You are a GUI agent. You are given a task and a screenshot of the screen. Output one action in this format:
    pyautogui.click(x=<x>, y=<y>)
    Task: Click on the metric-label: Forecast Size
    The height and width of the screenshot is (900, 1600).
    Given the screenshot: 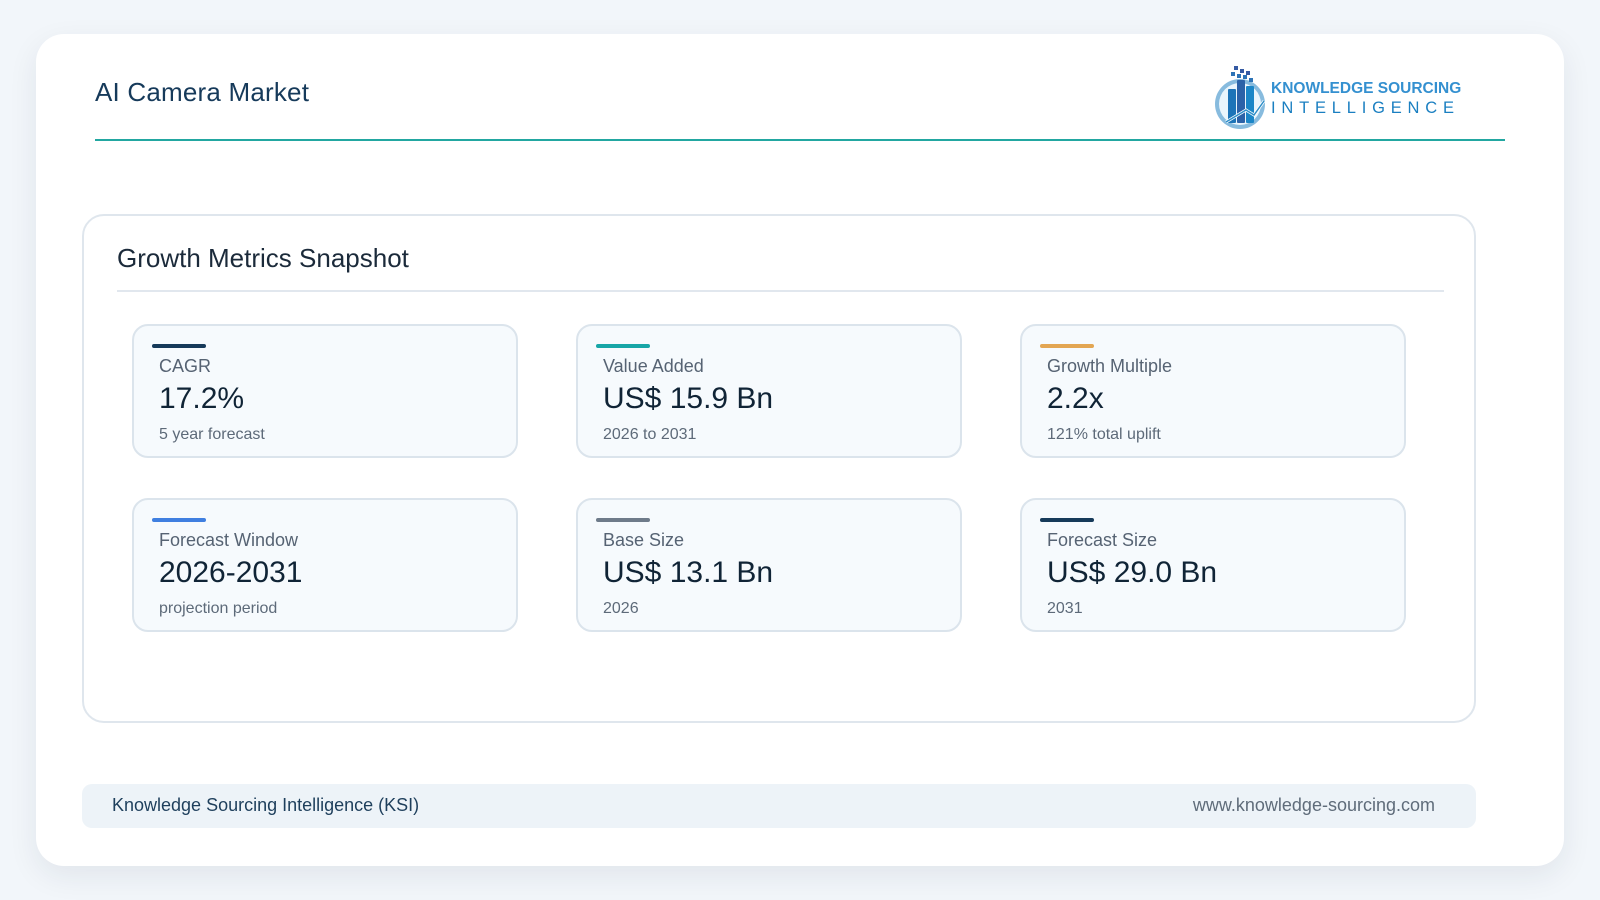 What is the action you would take?
    pyautogui.click(x=1102, y=540)
    